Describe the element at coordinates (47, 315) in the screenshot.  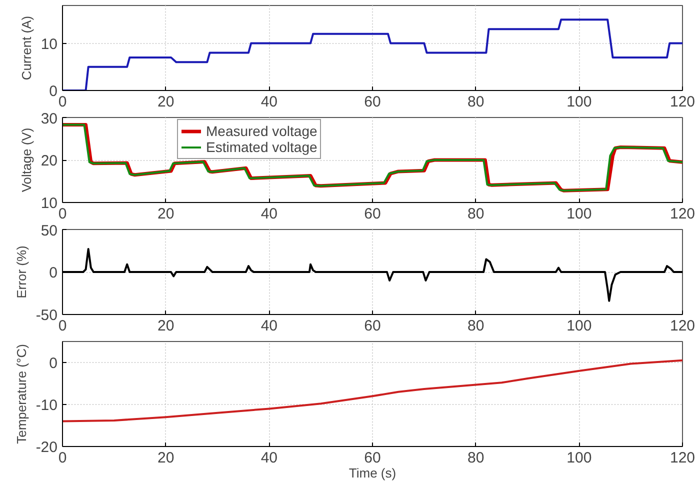
I see `y-tick-label: -50` at that location.